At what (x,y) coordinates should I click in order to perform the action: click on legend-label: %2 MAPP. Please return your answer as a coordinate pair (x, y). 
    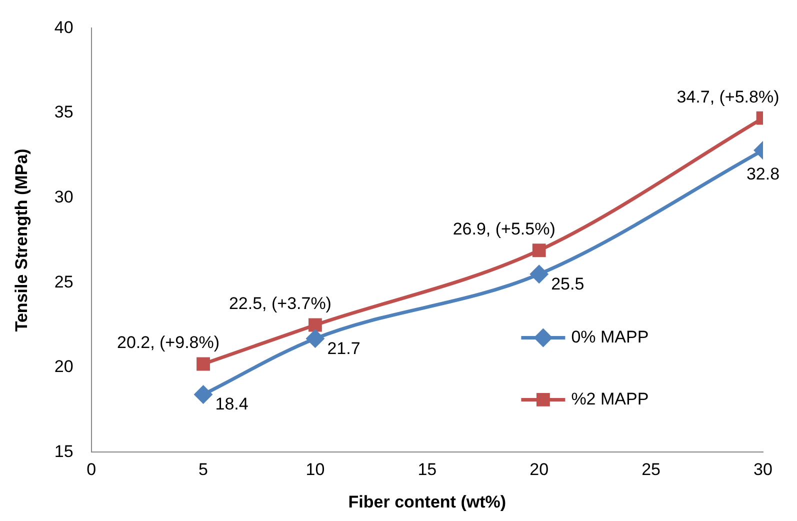
    Looking at the image, I should click on (610, 398).